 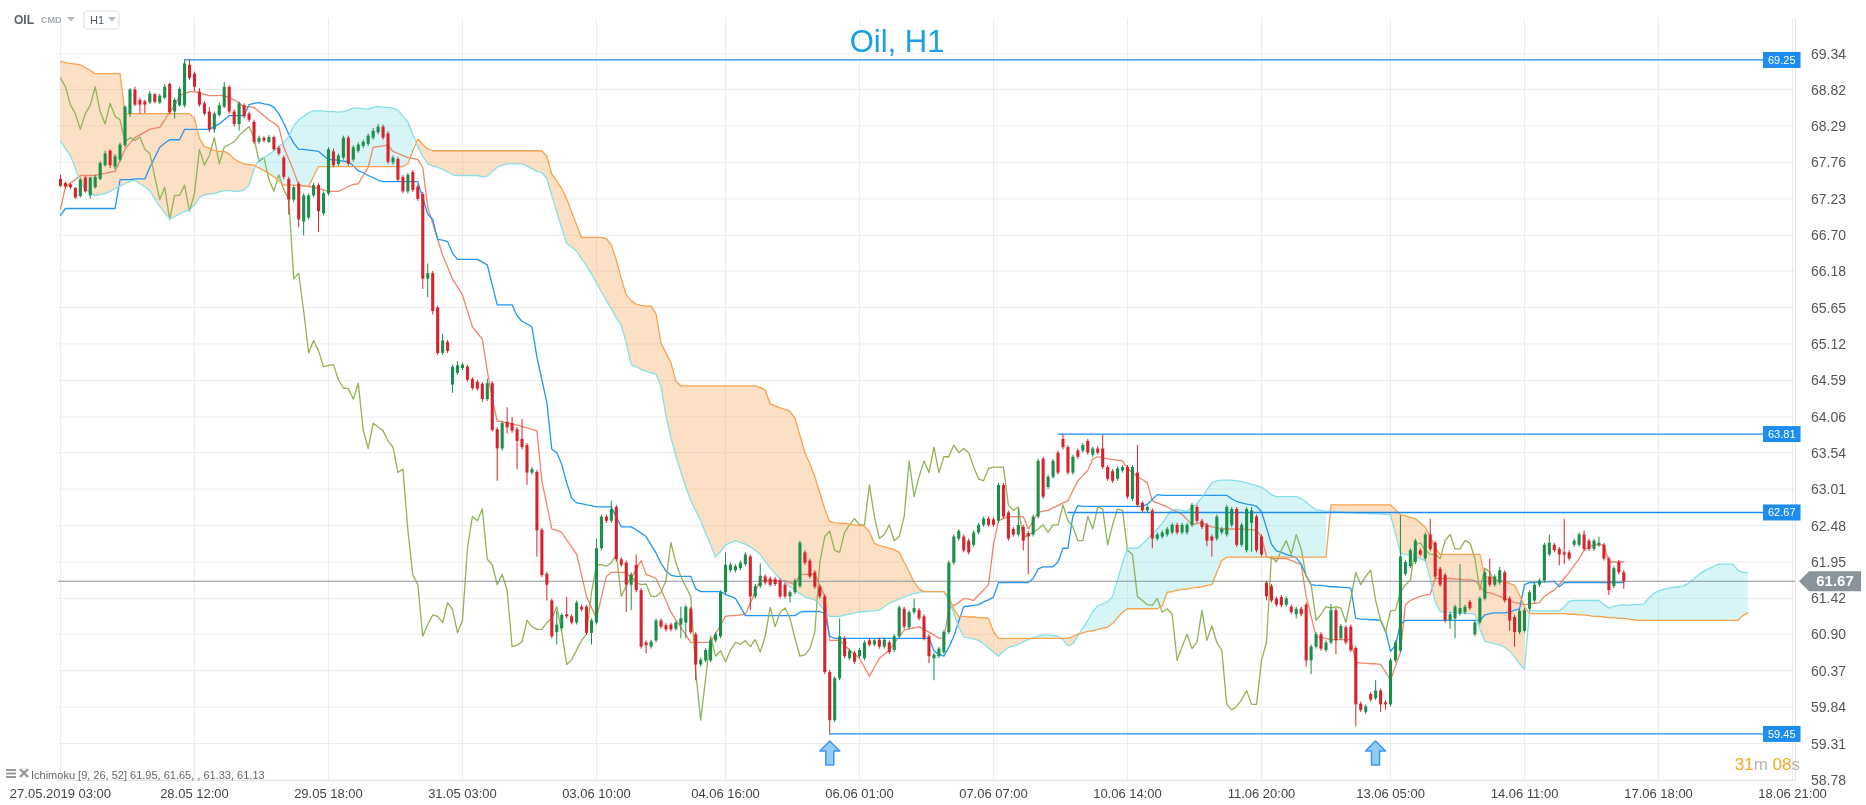 What do you see at coordinates (1829, 307) in the screenshot?
I see `y-tick-label: 65.65` at bounding box center [1829, 307].